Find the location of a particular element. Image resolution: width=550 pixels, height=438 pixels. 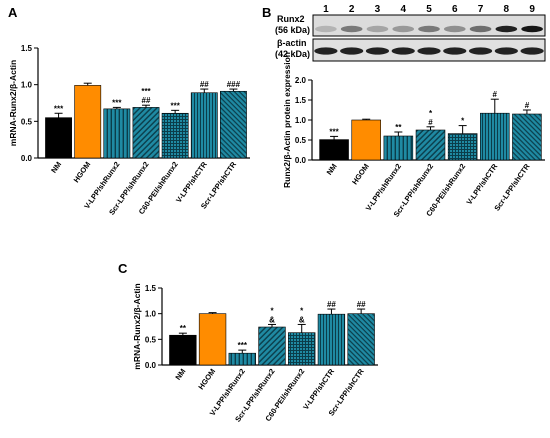

blot-lane-label: 9 is located at coordinates (532, 9).